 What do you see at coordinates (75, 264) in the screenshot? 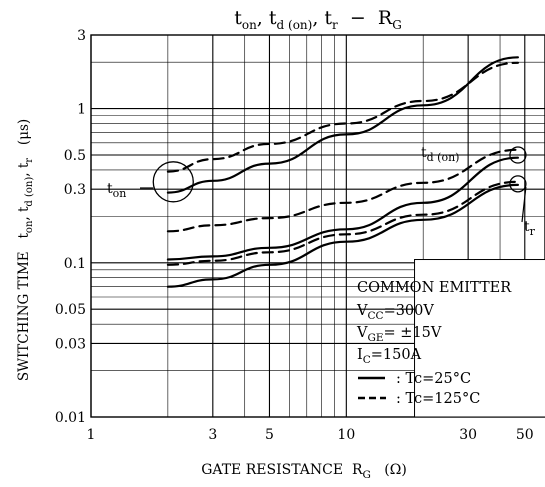
I see `y-tick-label: 0.1` at bounding box center [75, 264].